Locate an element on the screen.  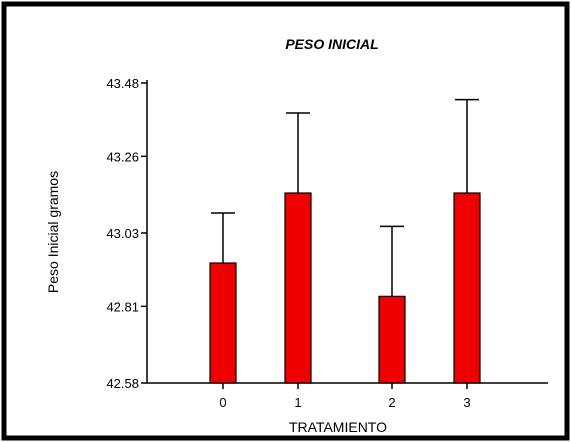
y-tick-label-4: 43.48 is located at coordinates (122, 83).